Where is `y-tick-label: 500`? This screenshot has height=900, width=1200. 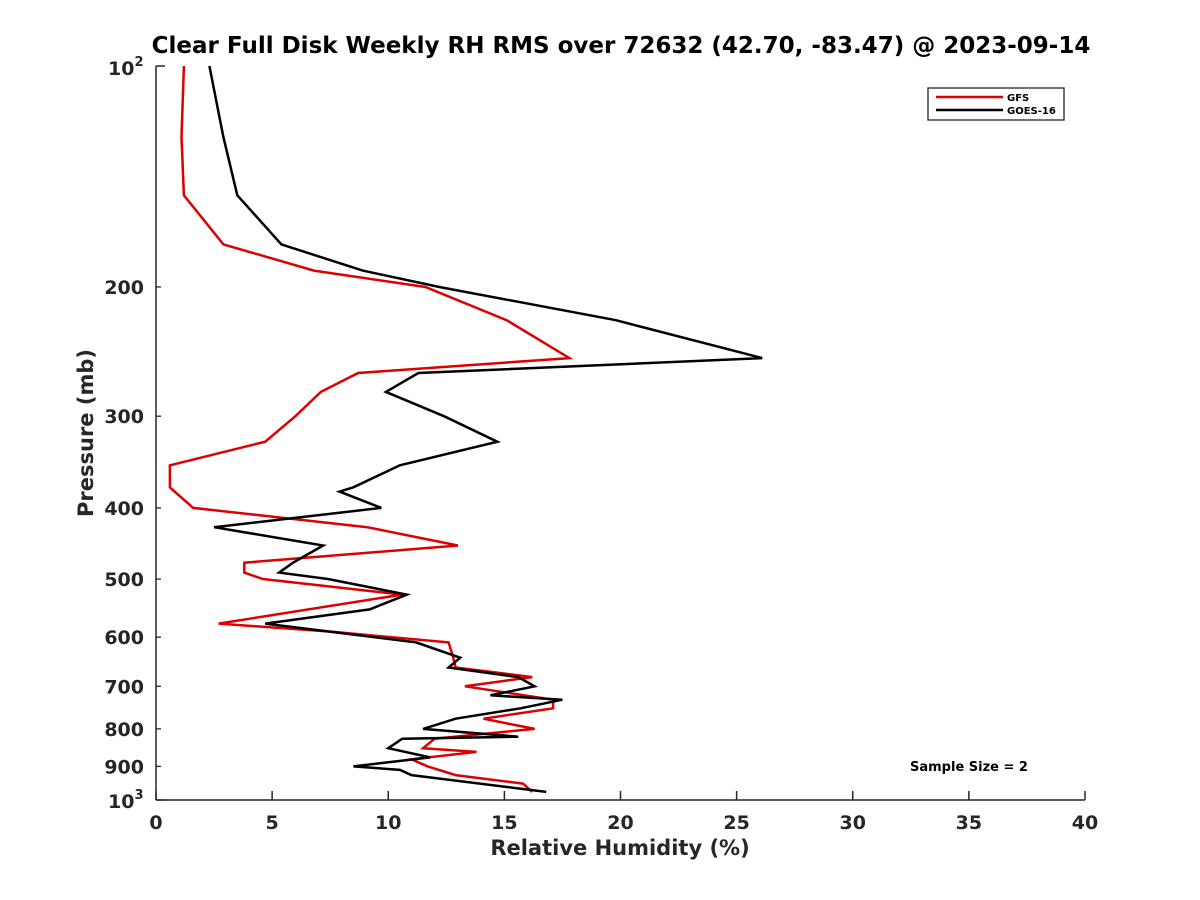 y-tick-label: 500 is located at coordinates (124, 580).